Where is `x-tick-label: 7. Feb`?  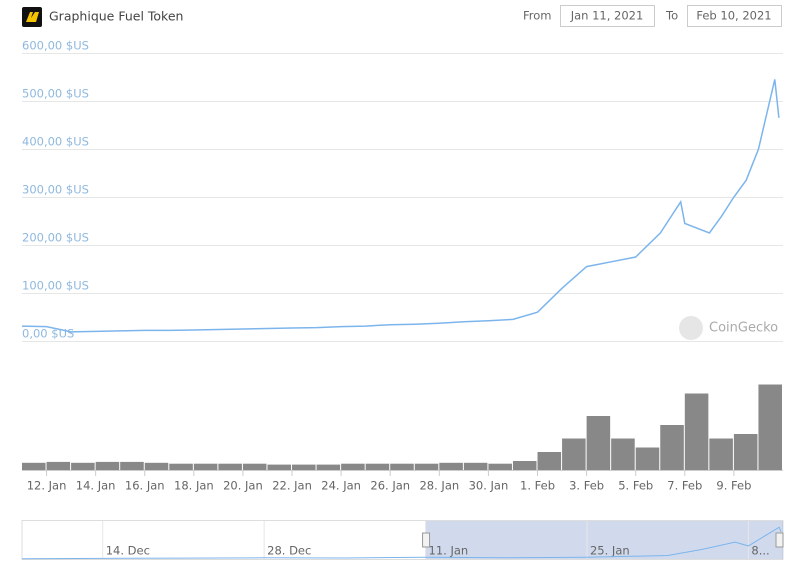 x-tick-label: 7. Feb is located at coordinates (684, 486).